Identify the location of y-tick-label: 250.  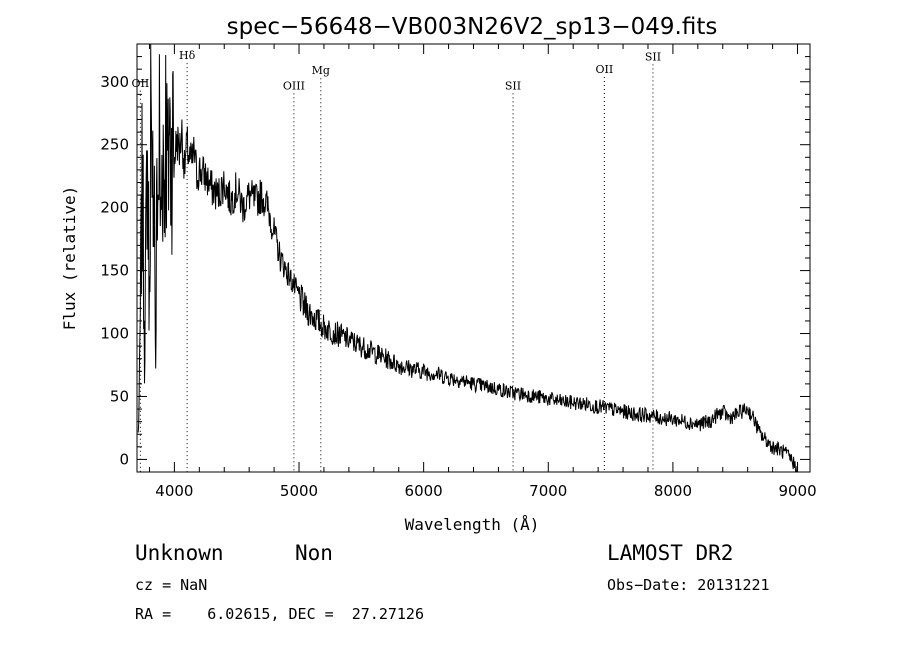
(114, 145).